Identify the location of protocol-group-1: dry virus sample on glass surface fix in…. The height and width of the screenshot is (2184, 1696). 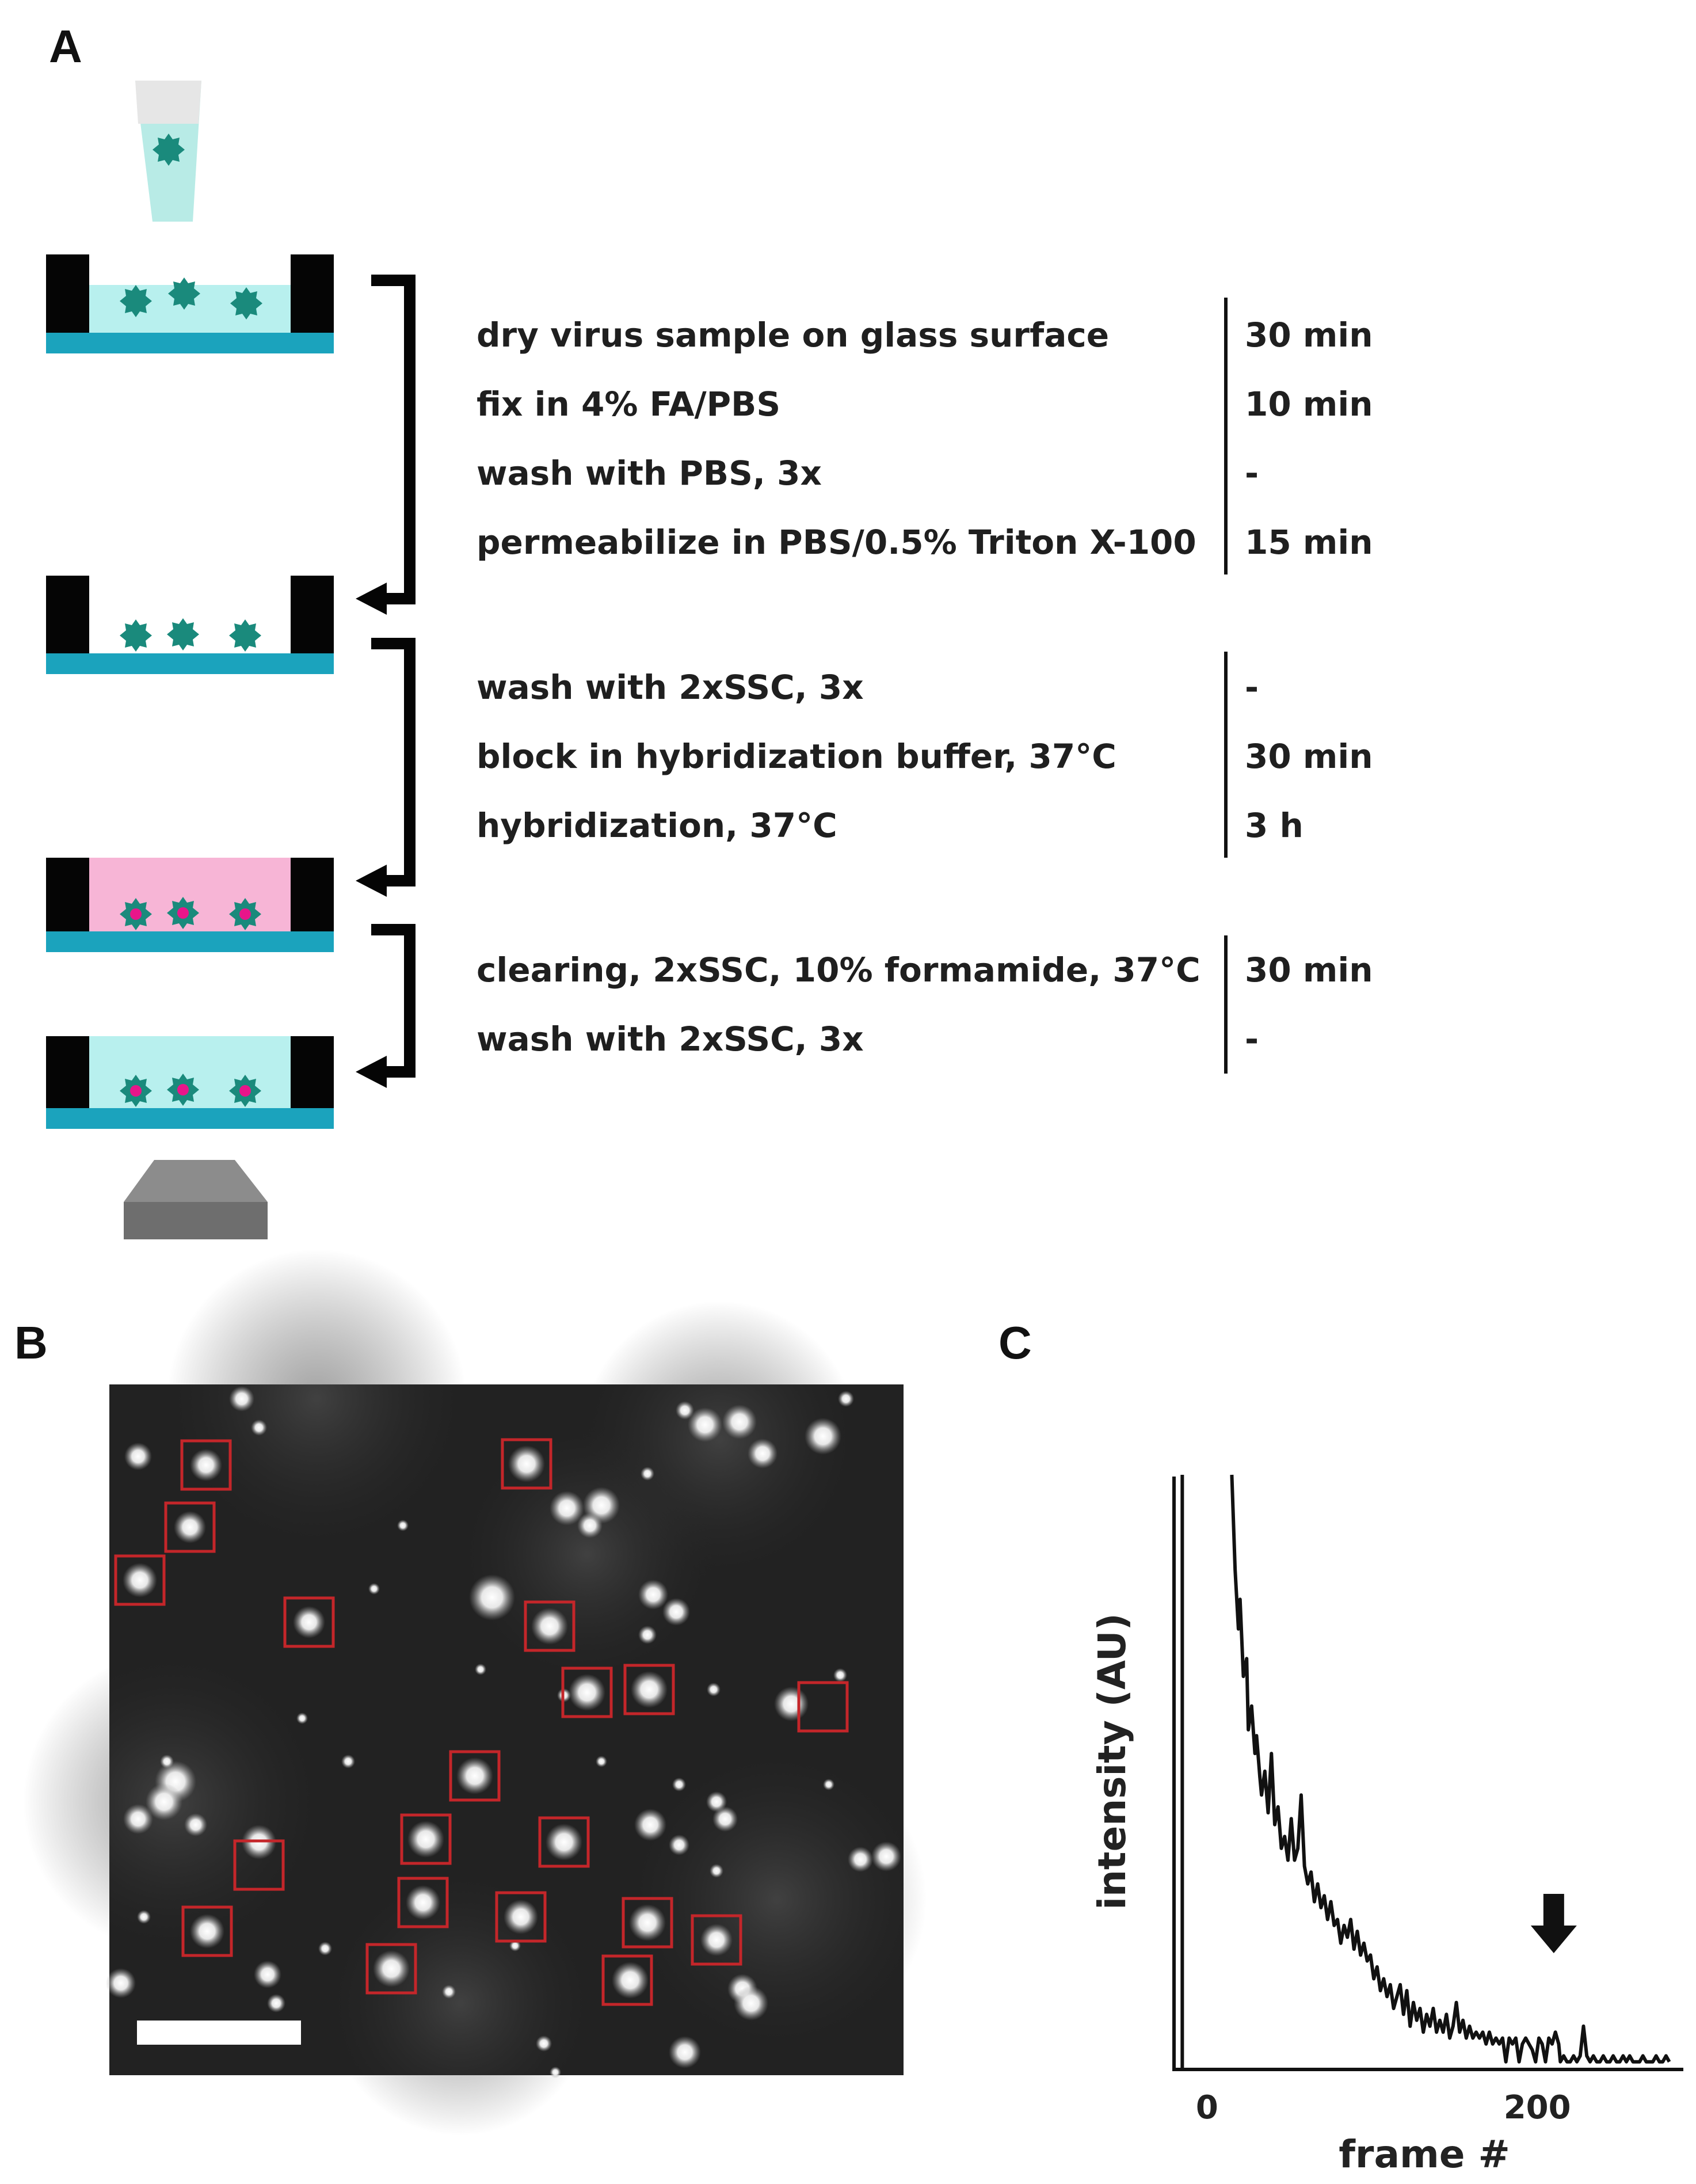
(925, 436).